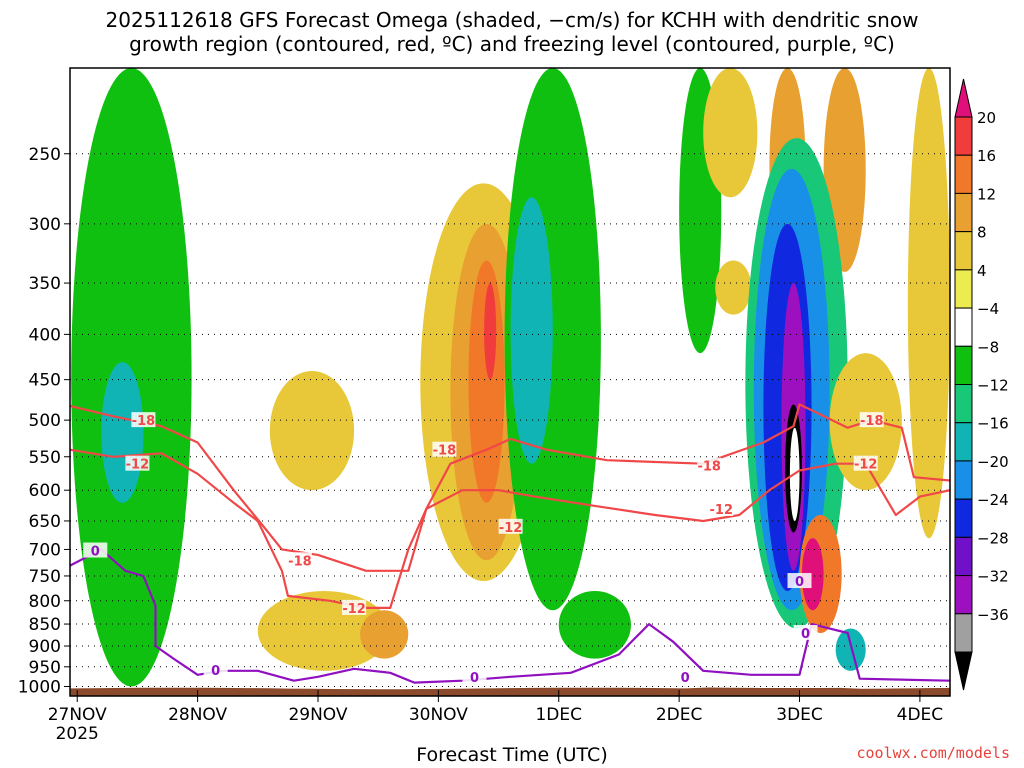 The image size is (1024, 768). I want to click on x-tick-sublabel: 2025, so click(77, 734).